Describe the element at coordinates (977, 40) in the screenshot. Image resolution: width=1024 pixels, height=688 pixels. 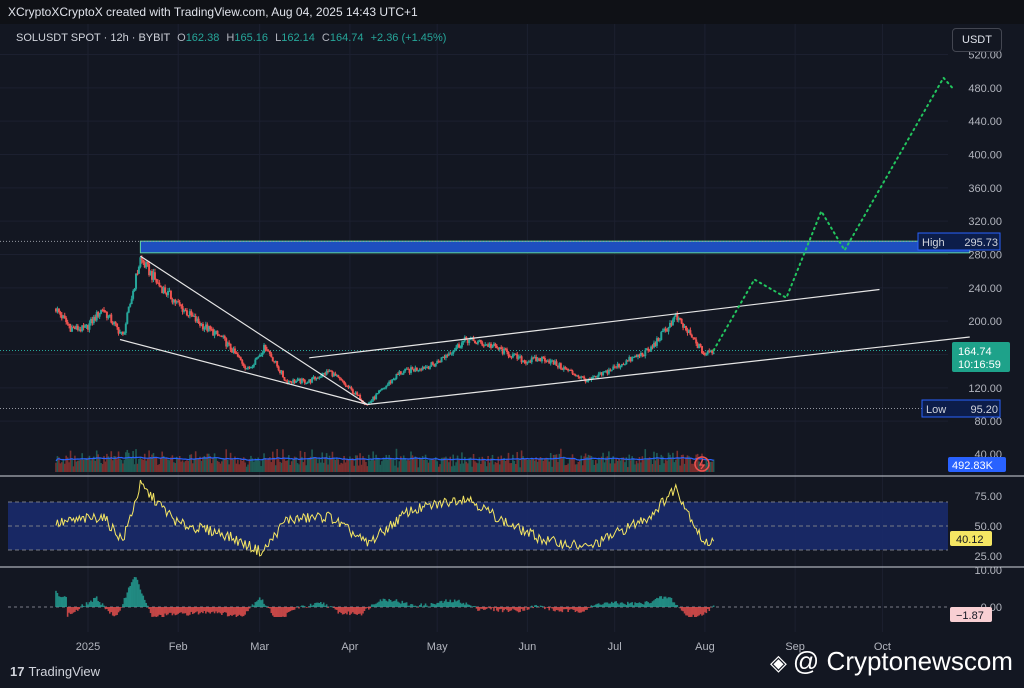
I see `currency-button: USDT` at that location.